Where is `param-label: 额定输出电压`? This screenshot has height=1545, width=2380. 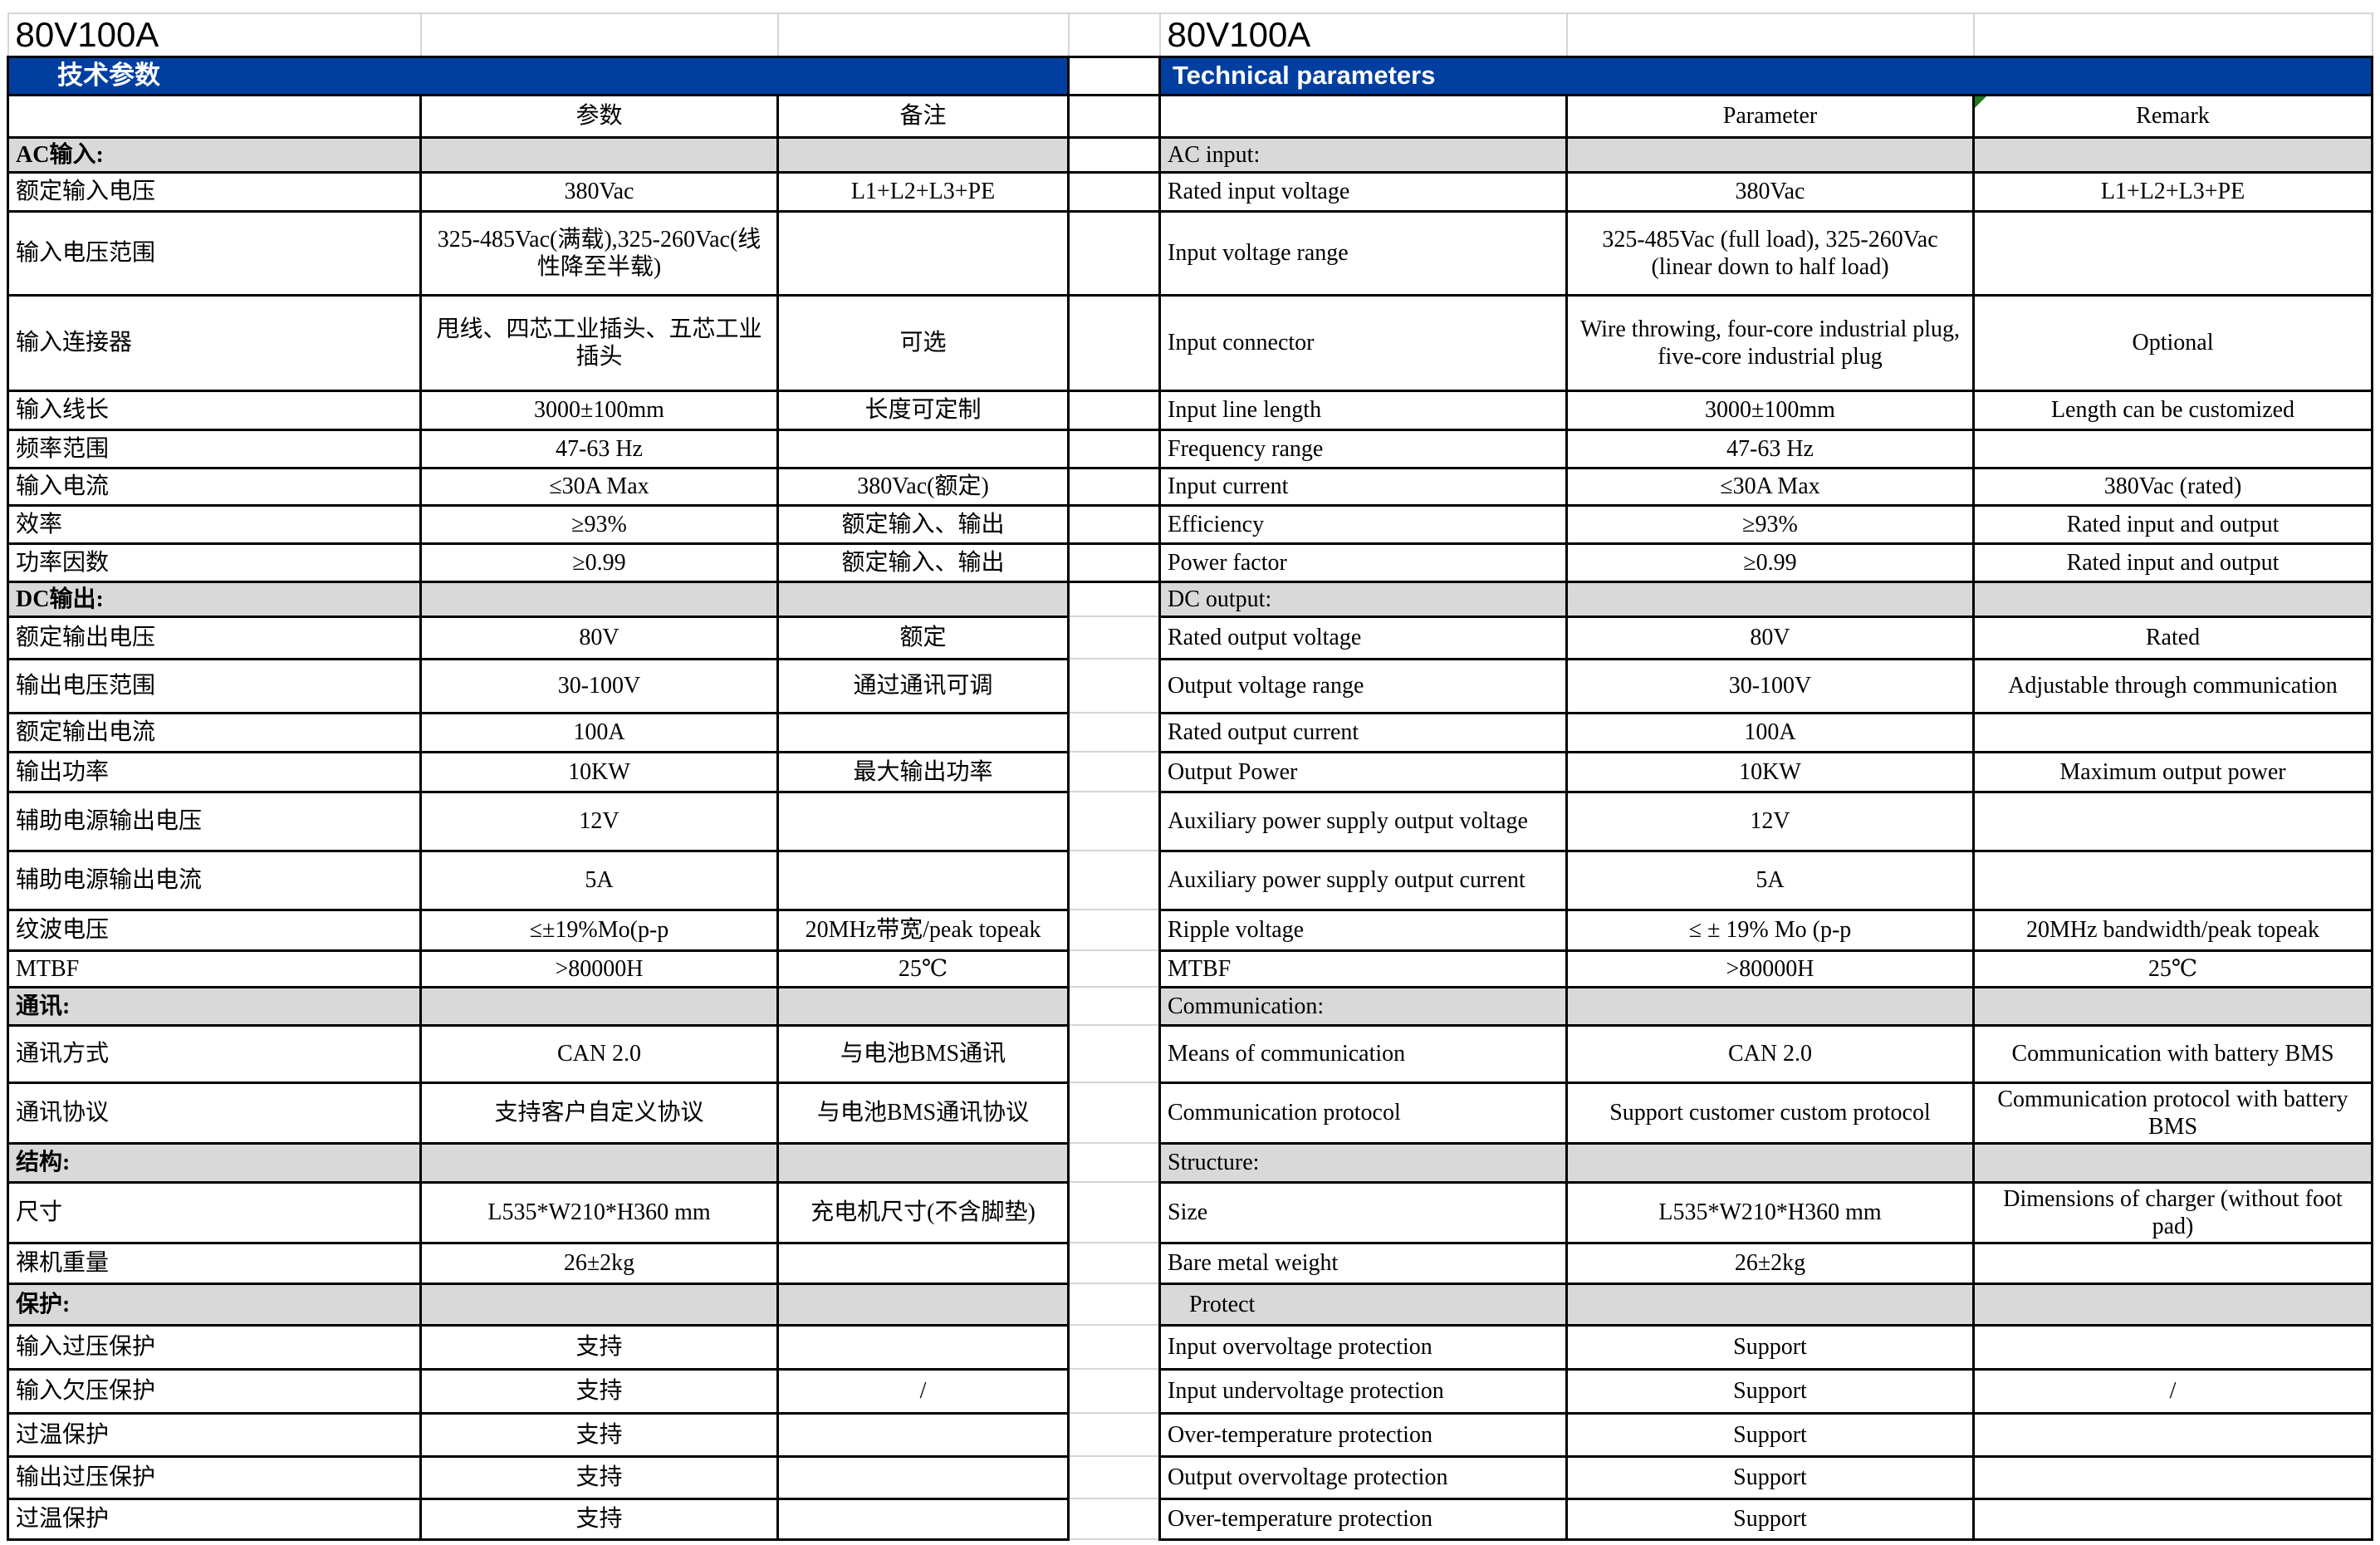
param-label: 额定输出电压 is located at coordinates (214, 637).